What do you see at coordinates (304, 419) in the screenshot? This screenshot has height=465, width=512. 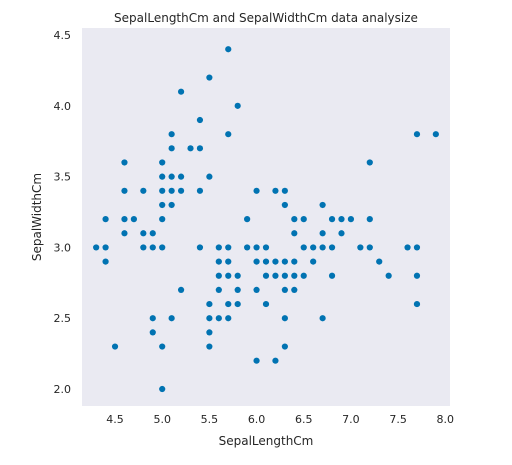 I see `x-tick-label: 6.5` at bounding box center [304, 419].